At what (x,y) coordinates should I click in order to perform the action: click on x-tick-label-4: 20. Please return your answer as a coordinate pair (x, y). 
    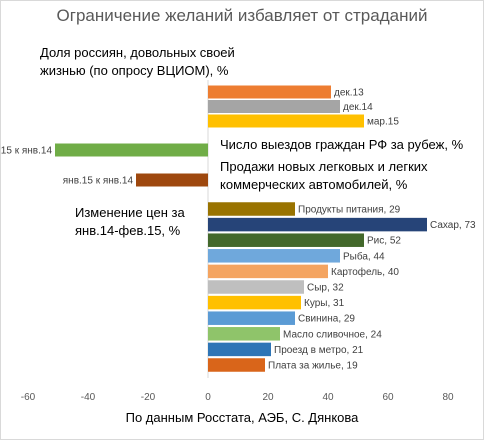
    Looking at the image, I should click on (268, 397).